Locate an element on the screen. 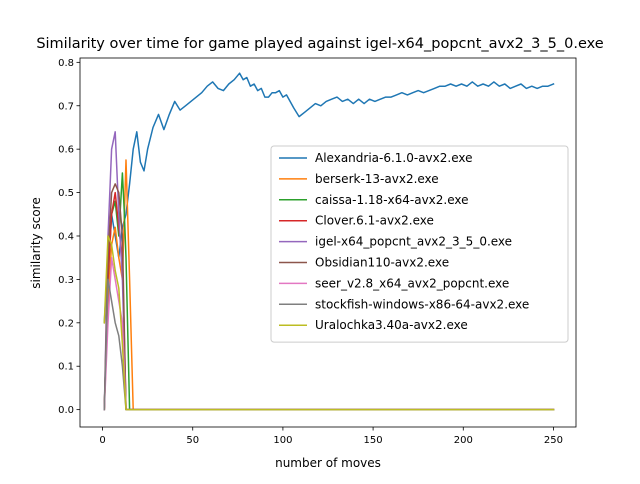 The image size is (640, 484). x-tick-label: 150 is located at coordinates (373, 440).